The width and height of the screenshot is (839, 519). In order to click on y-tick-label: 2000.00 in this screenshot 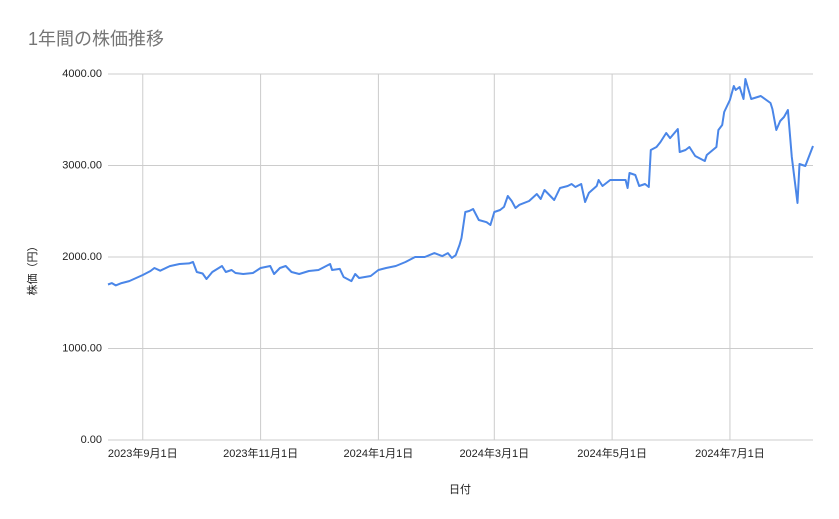, I will do `click(82, 257)`.